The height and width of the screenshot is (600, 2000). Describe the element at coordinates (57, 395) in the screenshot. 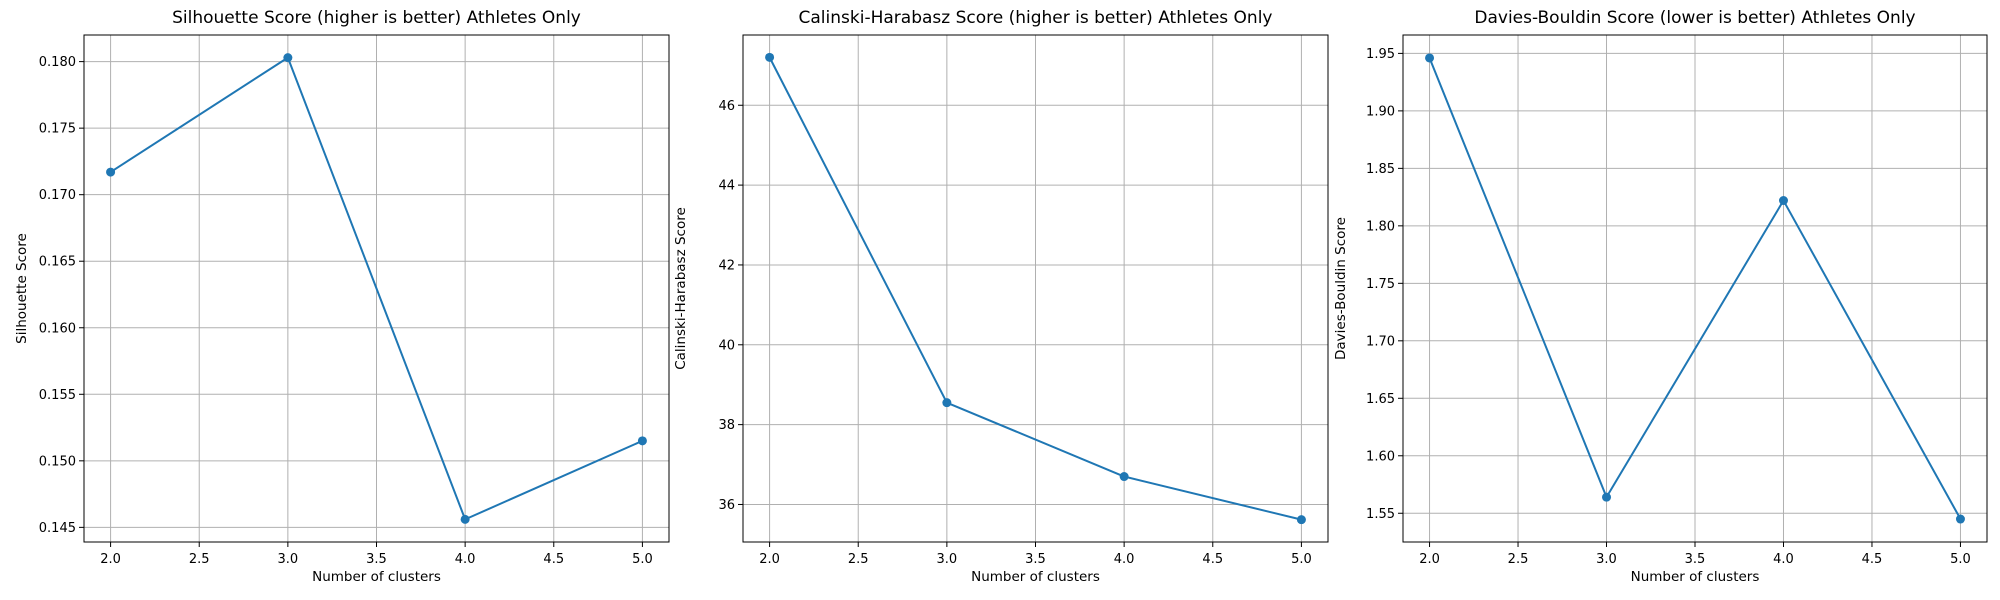

I see `y-tick-label: 0.155` at that location.